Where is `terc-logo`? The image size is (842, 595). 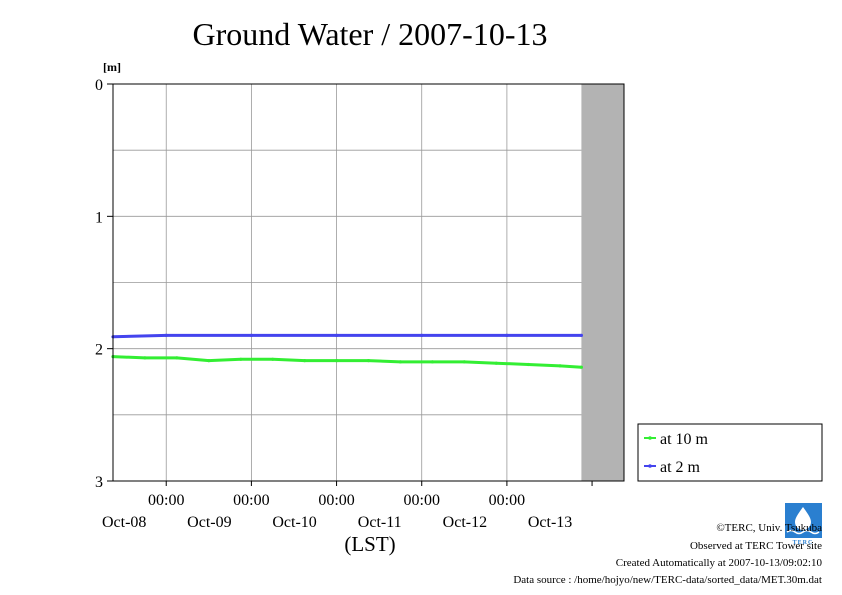
terc-logo is located at coordinates (803, 520).